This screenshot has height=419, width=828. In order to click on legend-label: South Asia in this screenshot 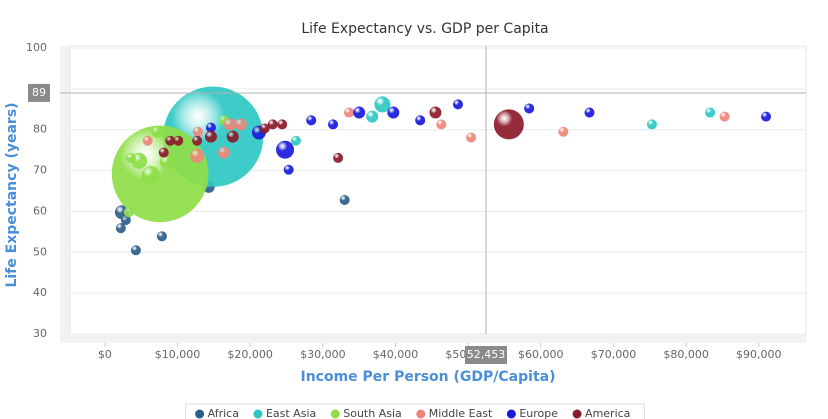, I will do `click(372, 413)`.